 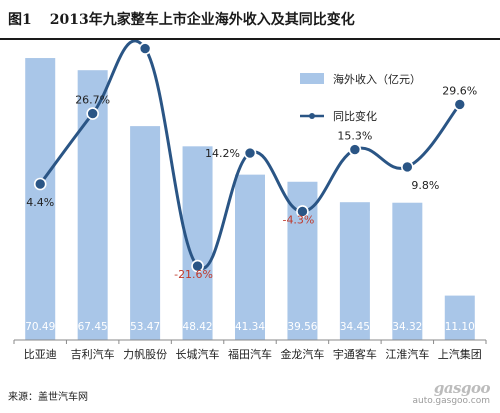 What do you see at coordinates (93, 354) in the screenshot?
I see `x-tick-label: 吉利汽车` at bounding box center [93, 354].